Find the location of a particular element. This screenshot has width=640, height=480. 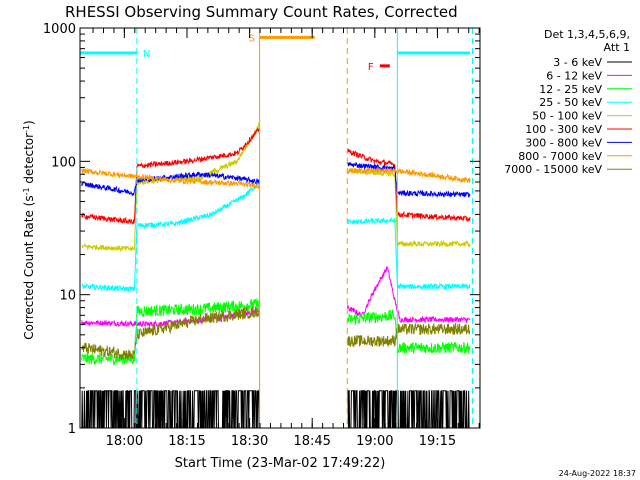

legend-label-6-12-kev: 6 - 12 keV is located at coordinates (574, 75).